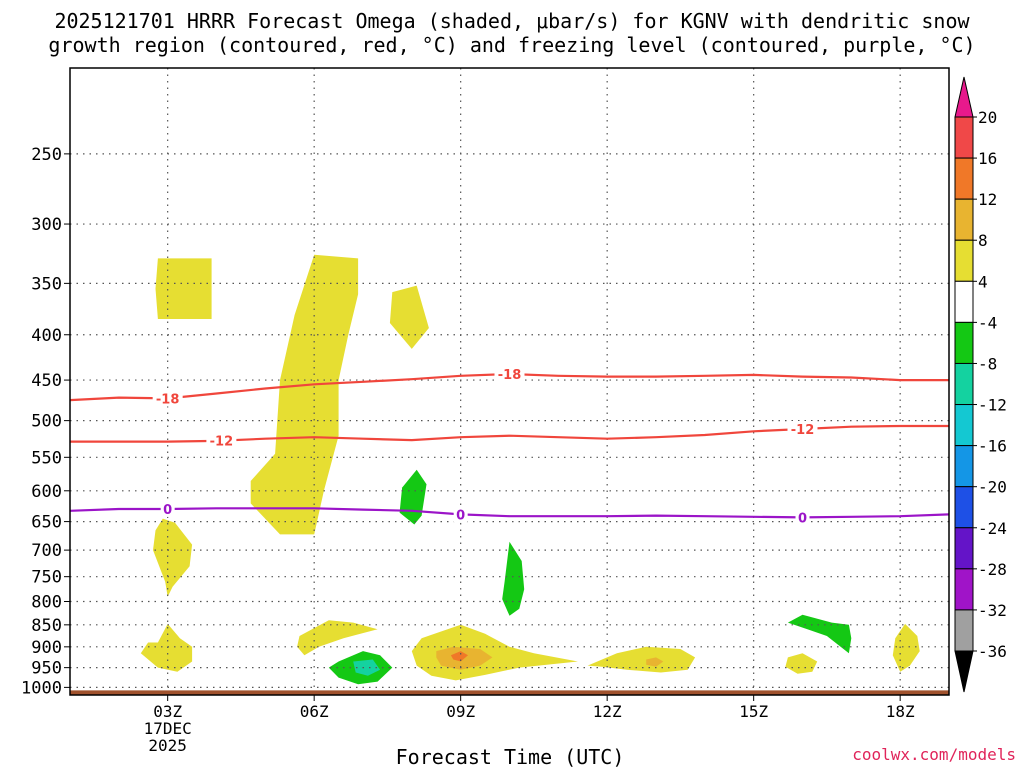 This screenshot has width=1024, height=768. I want to click on colorbar-label: 4, so click(983, 281).